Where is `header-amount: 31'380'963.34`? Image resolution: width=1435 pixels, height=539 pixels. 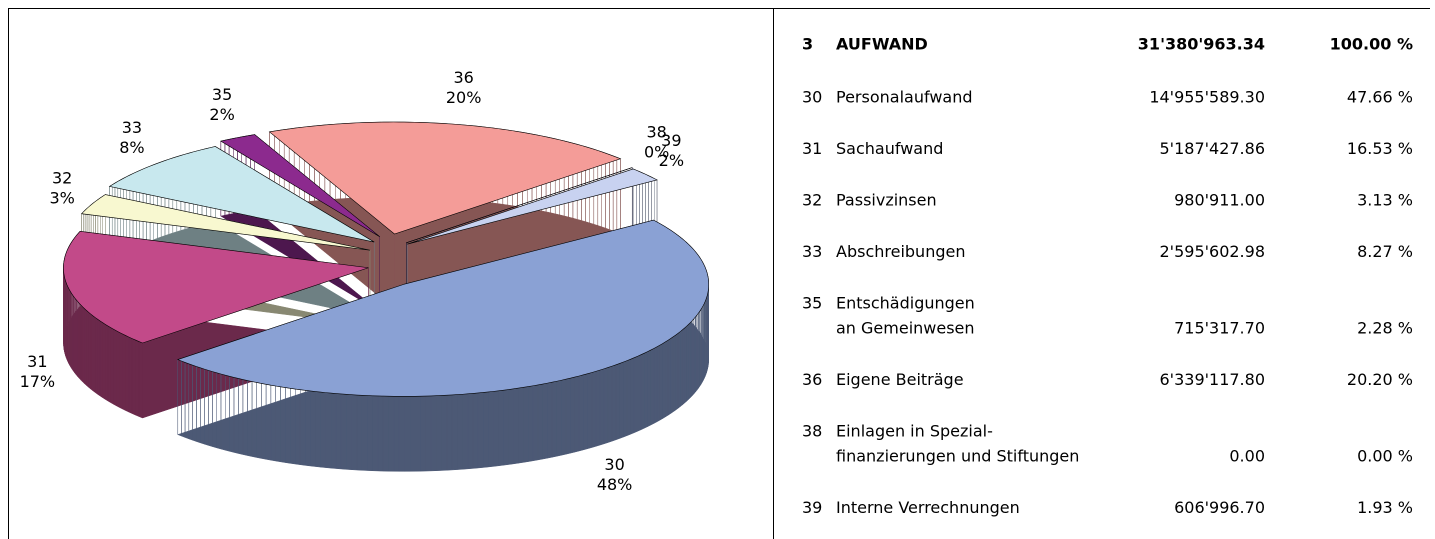 header-amount: 31'380'963.34 is located at coordinates (1201, 44).